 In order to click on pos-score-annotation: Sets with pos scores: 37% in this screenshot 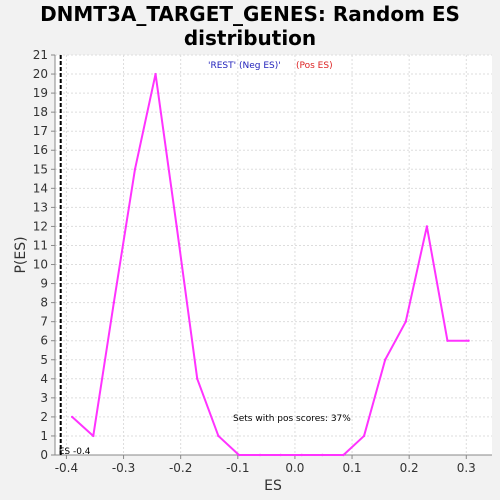, I will do `click(292, 419)`.